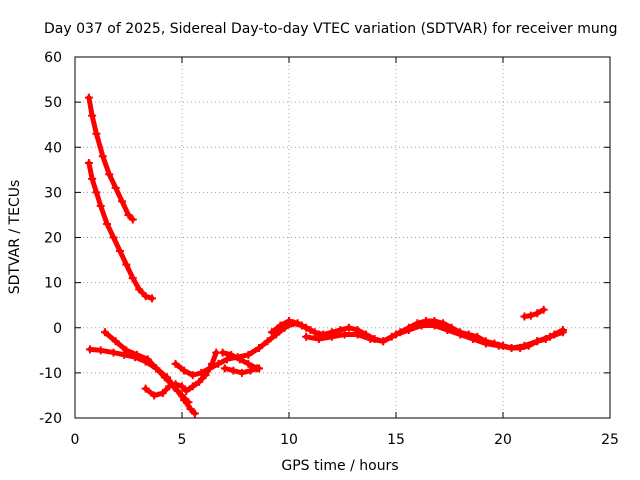 Image resolution: width=640 pixels, height=480 pixels. Describe the element at coordinates (53, 103) in the screenshot. I see `y-tick-label: 50` at that location.